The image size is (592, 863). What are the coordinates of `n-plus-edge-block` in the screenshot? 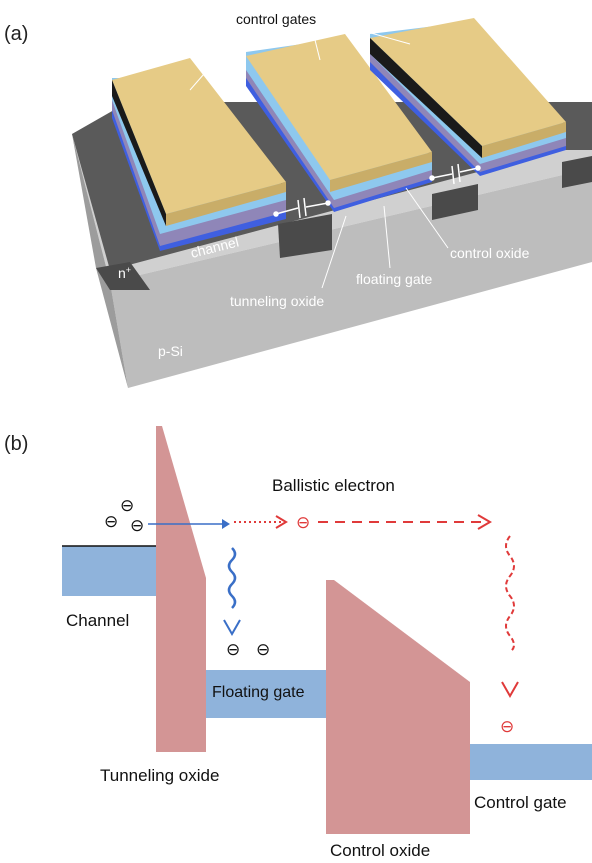 It's located at (577, 172).